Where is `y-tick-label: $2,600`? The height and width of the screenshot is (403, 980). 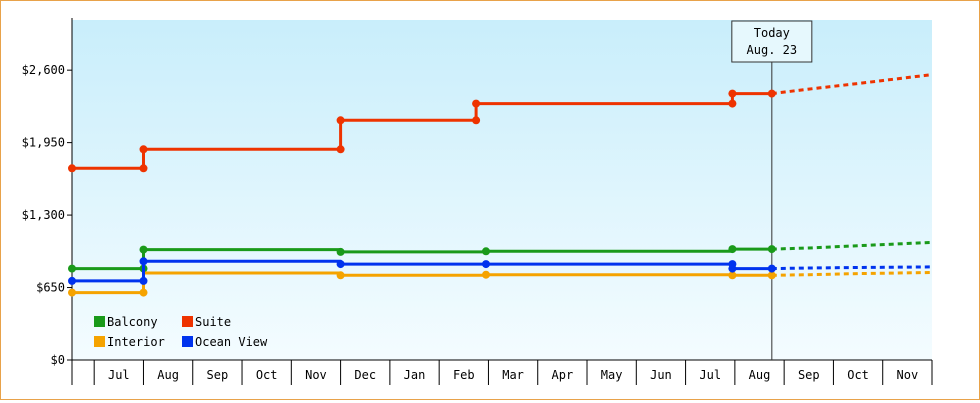 y-tick-label: $2,600 is located at coordinates (43, 70).